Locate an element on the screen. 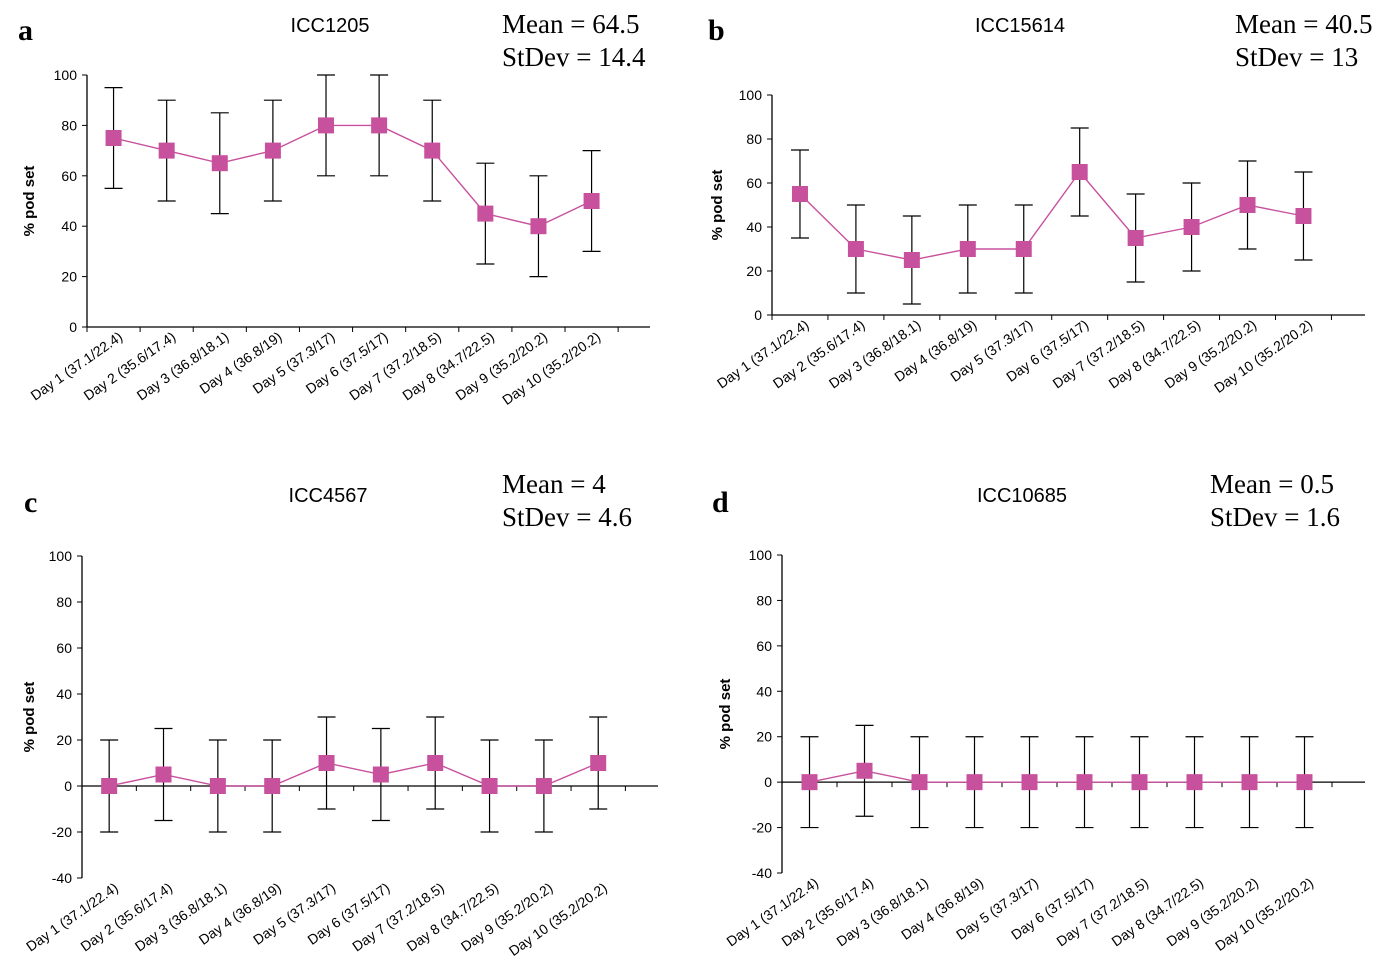 The height and width of the screenshot is (966, 1384). panel-b-mean: Mean = 40.5 is located at coordinates (1303, 24).